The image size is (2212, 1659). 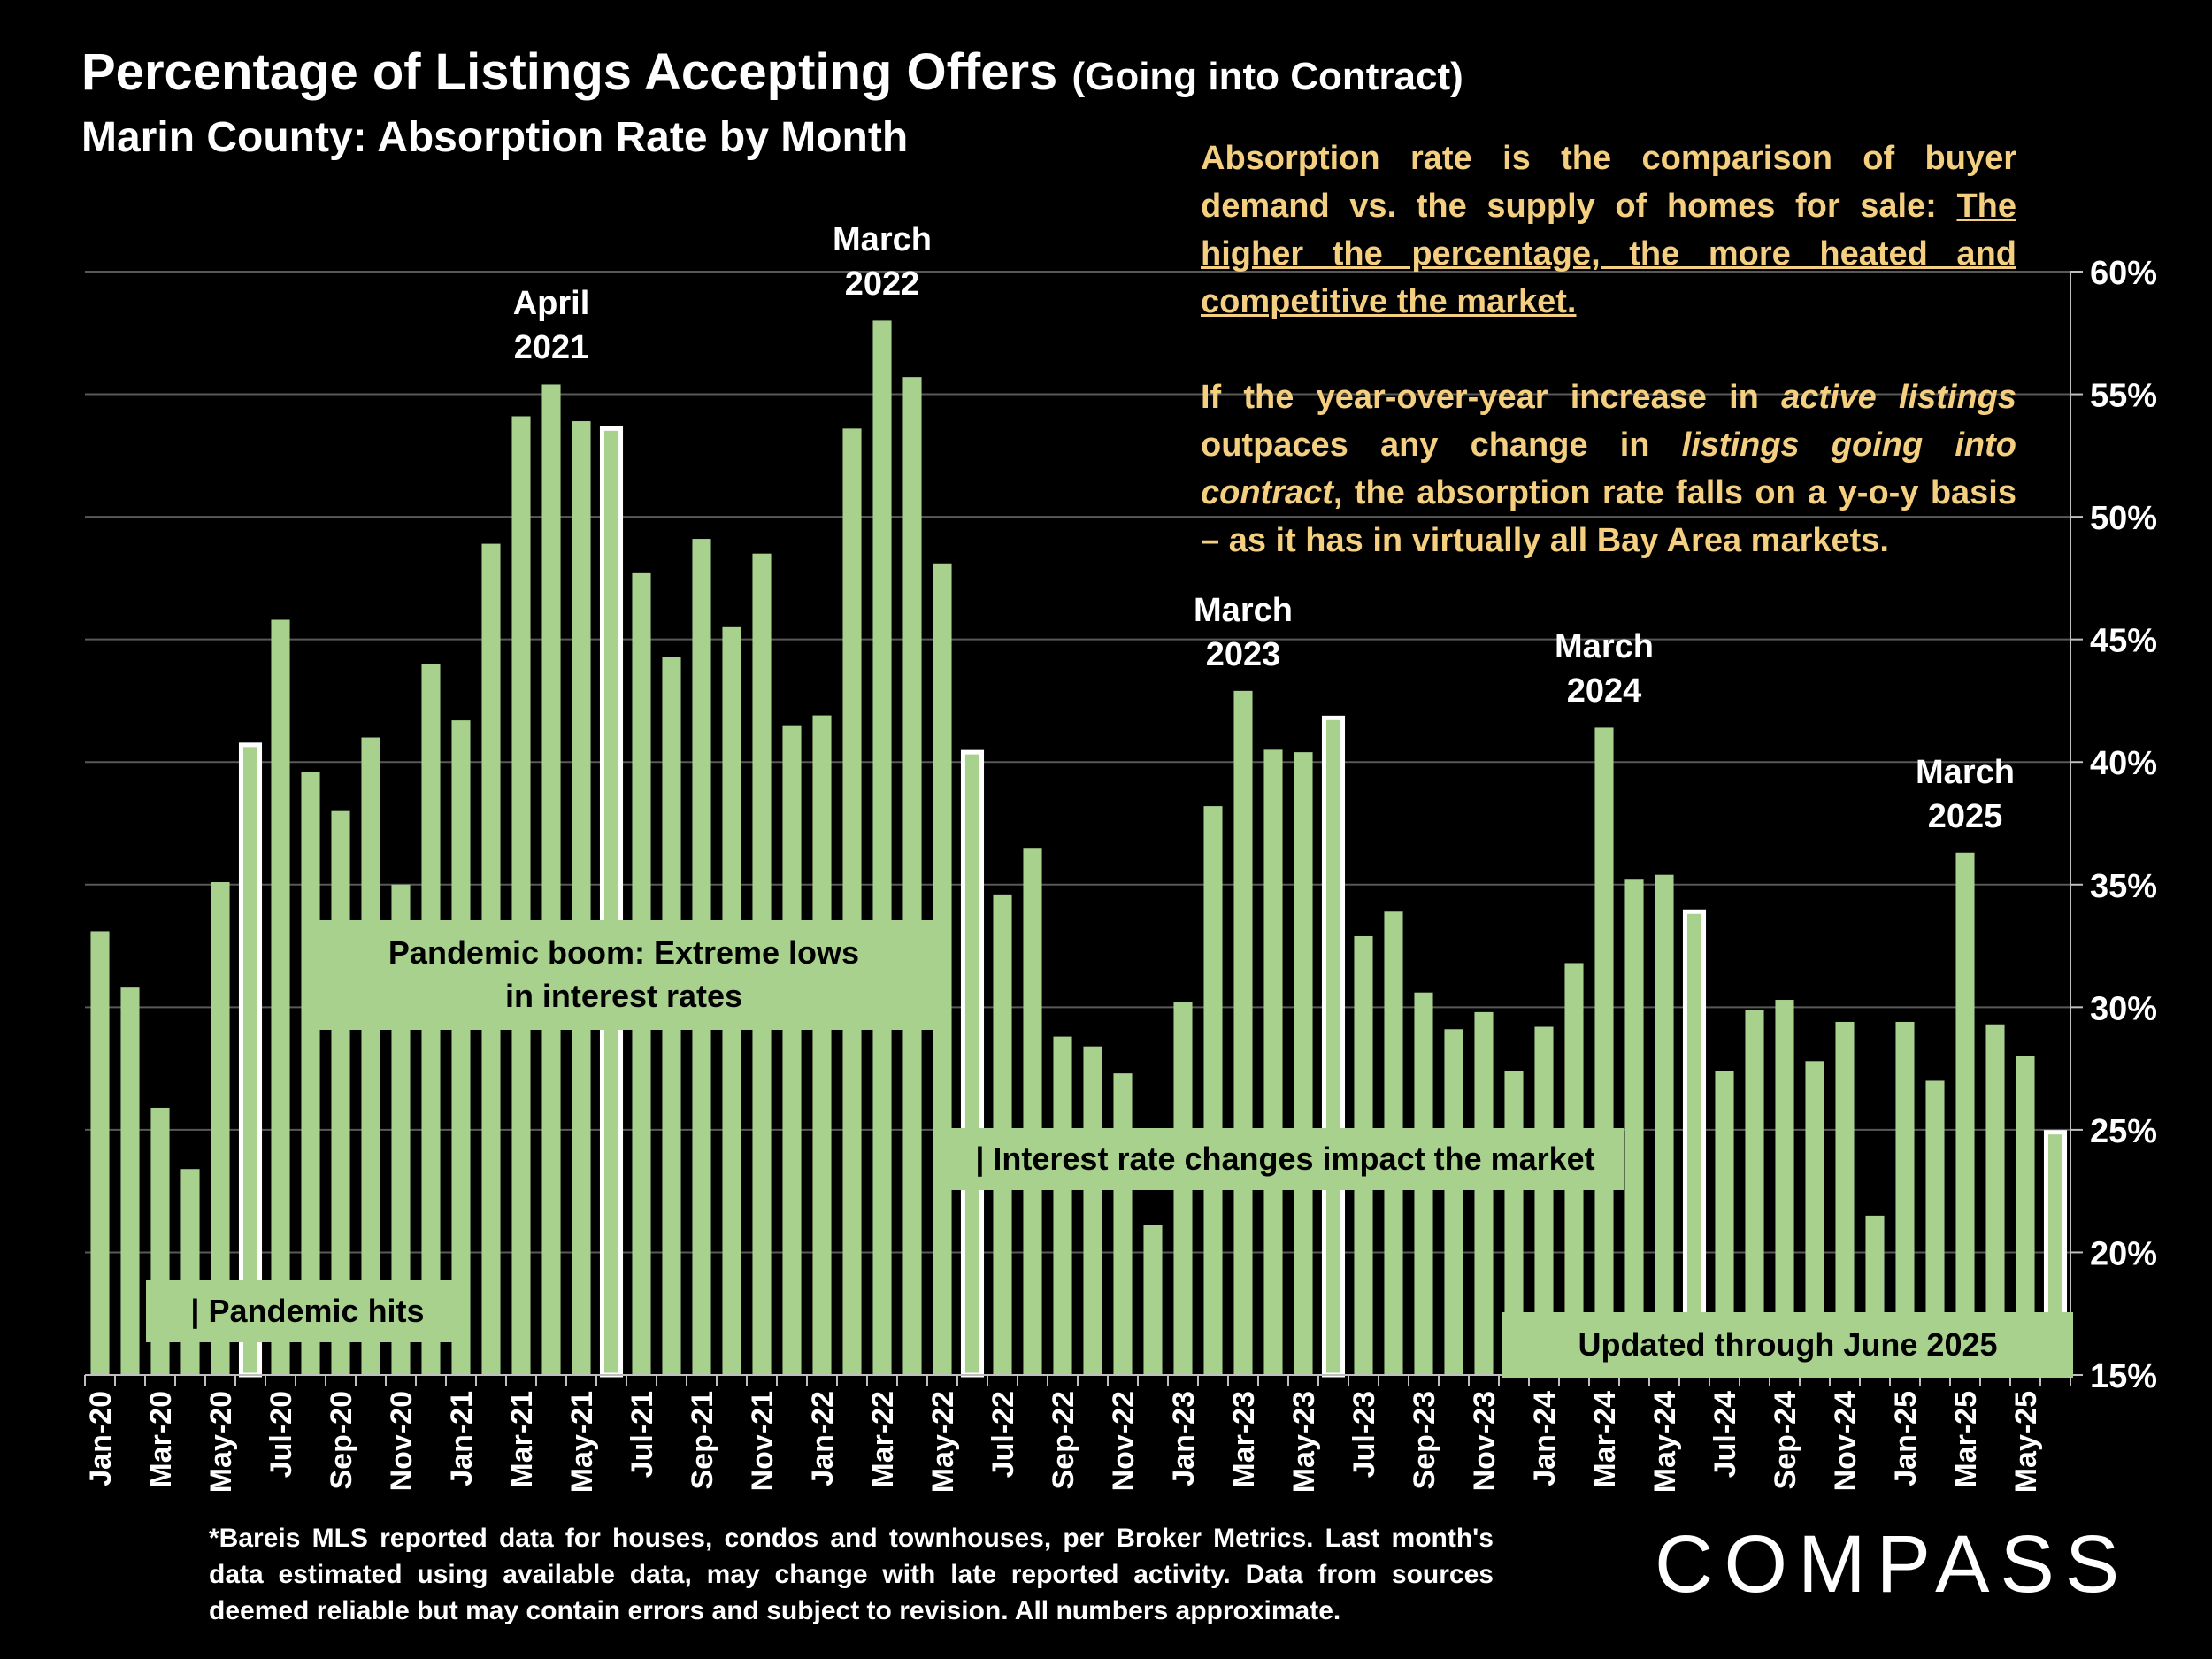 What do you see at coordinates (703, 1441) in the screenshot?
I see `x-tick-label: Sep-21` at bounding box center [703, 1441].